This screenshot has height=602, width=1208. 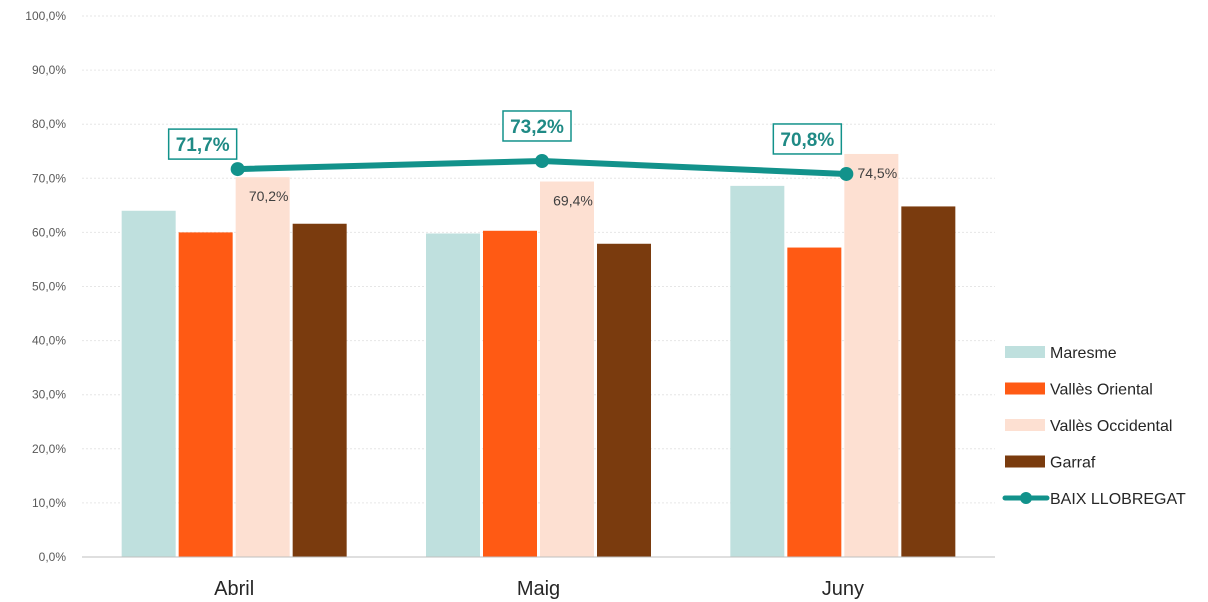 What do you see at coordinates (319, 390) in the screenshot?
I see `bar-garraf-abril` at bounding box center [319, 390].